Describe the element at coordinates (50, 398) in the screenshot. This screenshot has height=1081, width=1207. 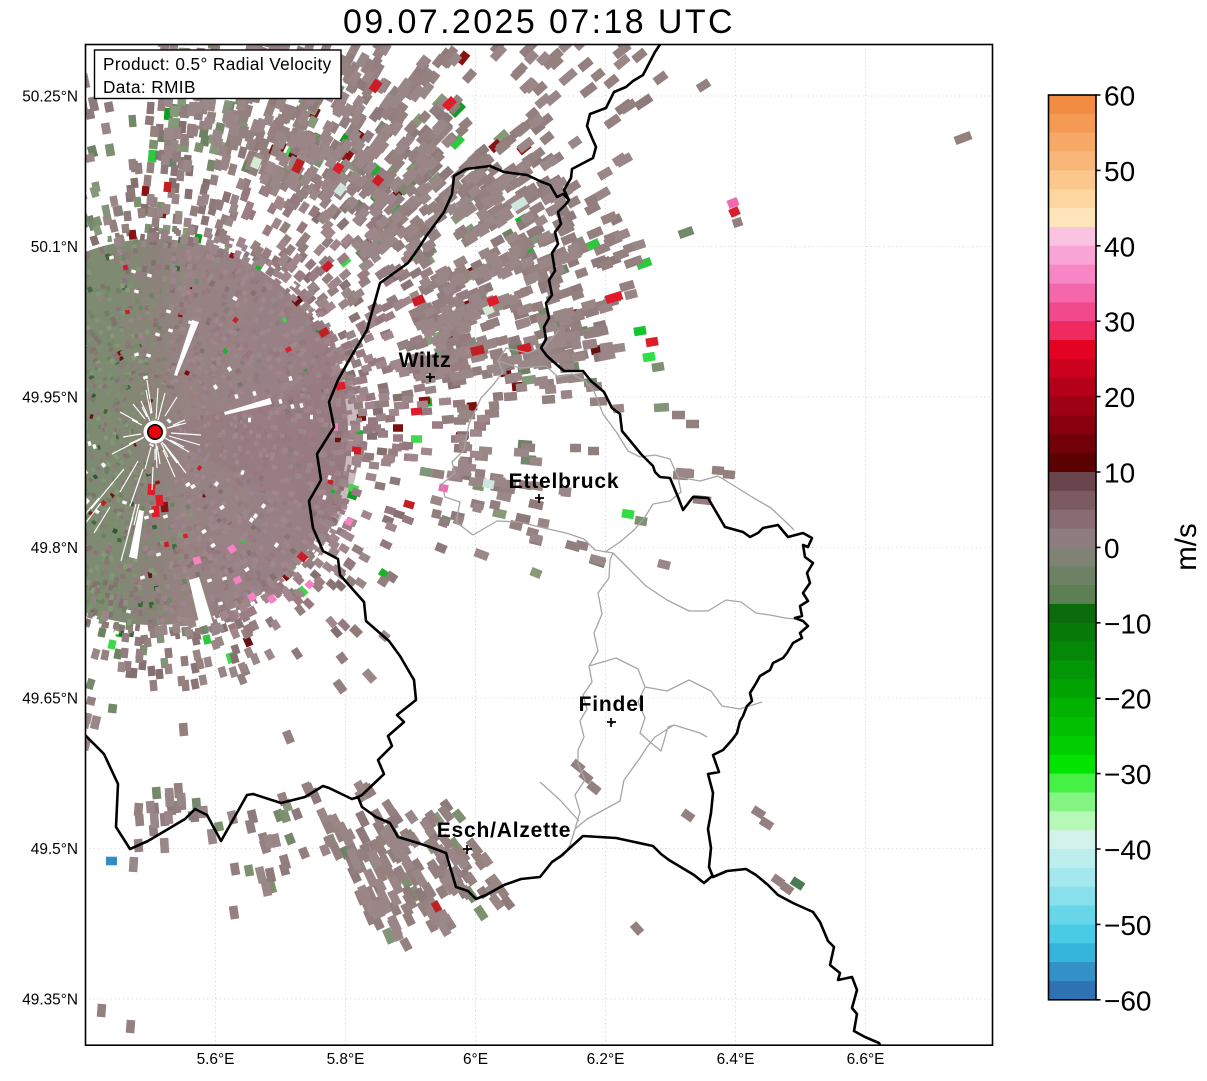
I see `svg-text: 49.95°N` at that location.